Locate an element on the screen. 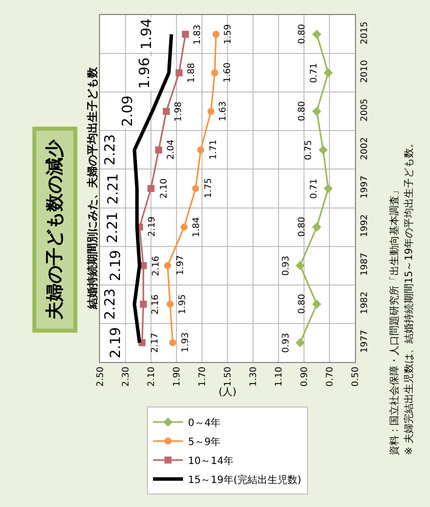 This screenshot has height=507, width=430. data-label: 1.59 is located at coordinates (229, 34).